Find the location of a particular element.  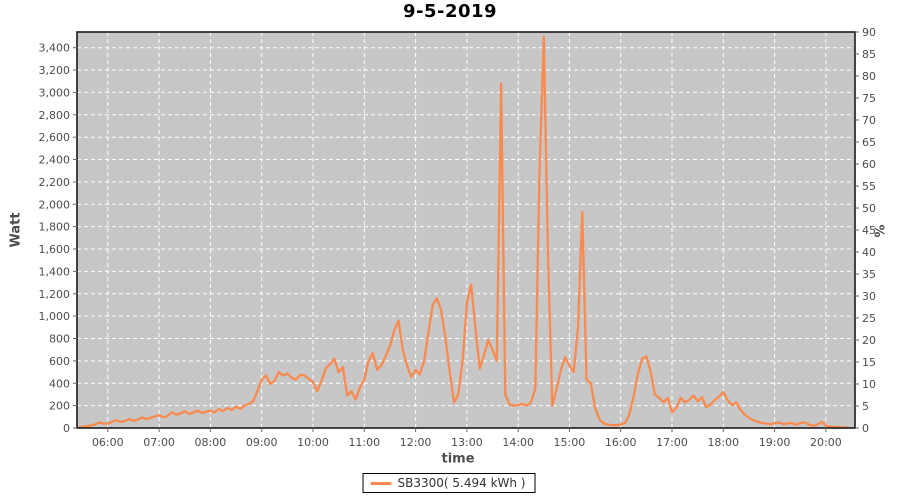

svg-text: 60 is located at coordinates (869, 164).